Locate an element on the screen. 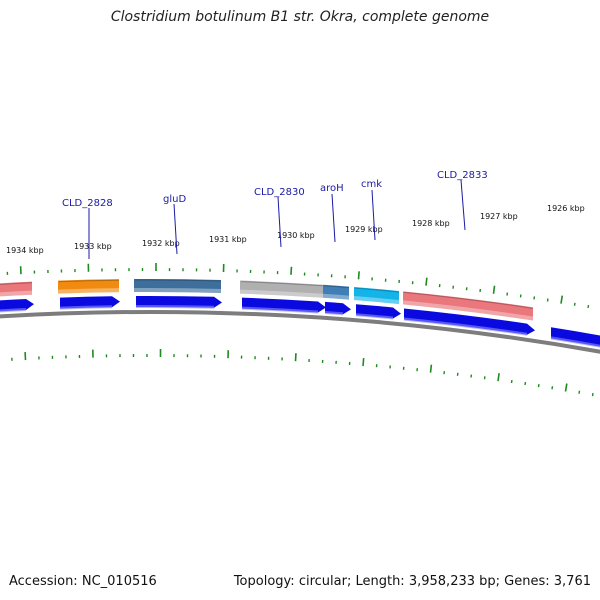  gene-label-glud: gluD is located at coordinates (174, 199).